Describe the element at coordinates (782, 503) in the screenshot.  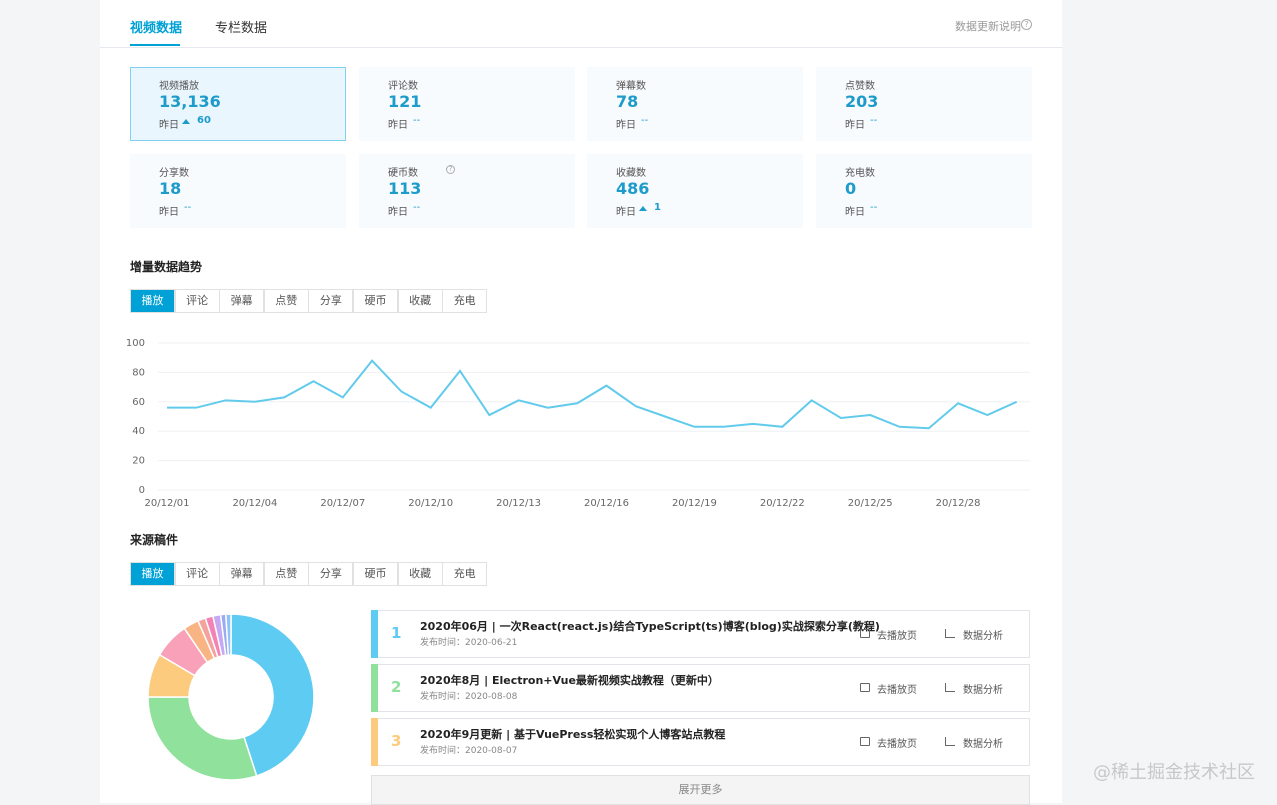
I see `x-tick-label: 20/12/22` at that location.